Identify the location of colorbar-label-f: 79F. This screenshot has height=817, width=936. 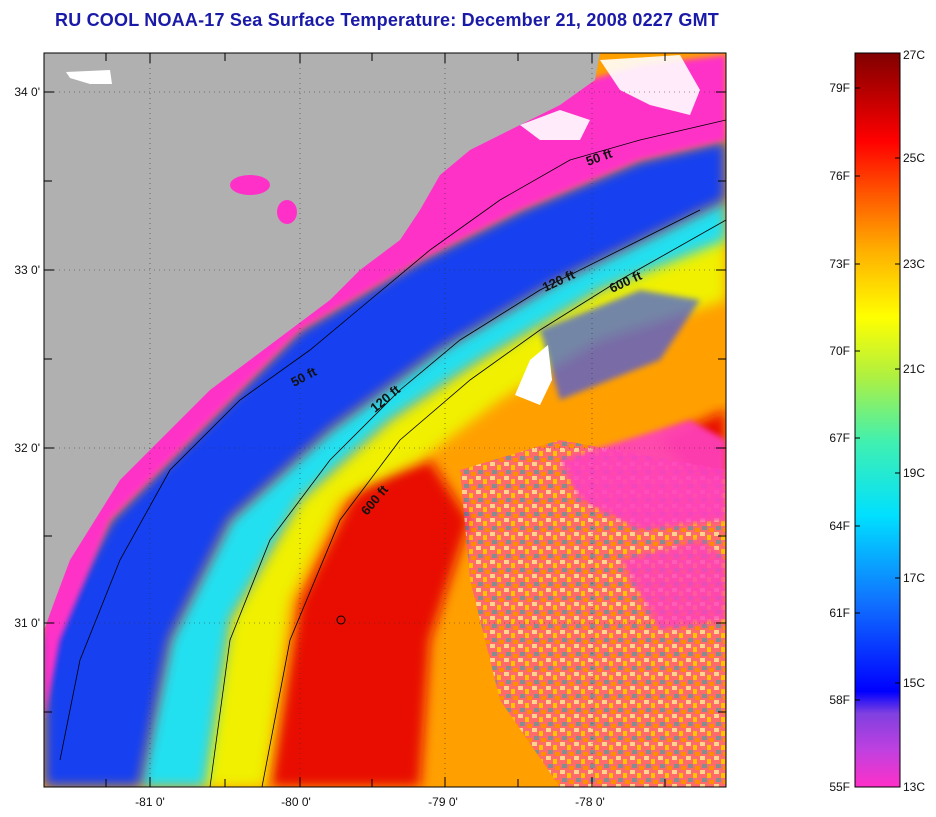
(839, 88).